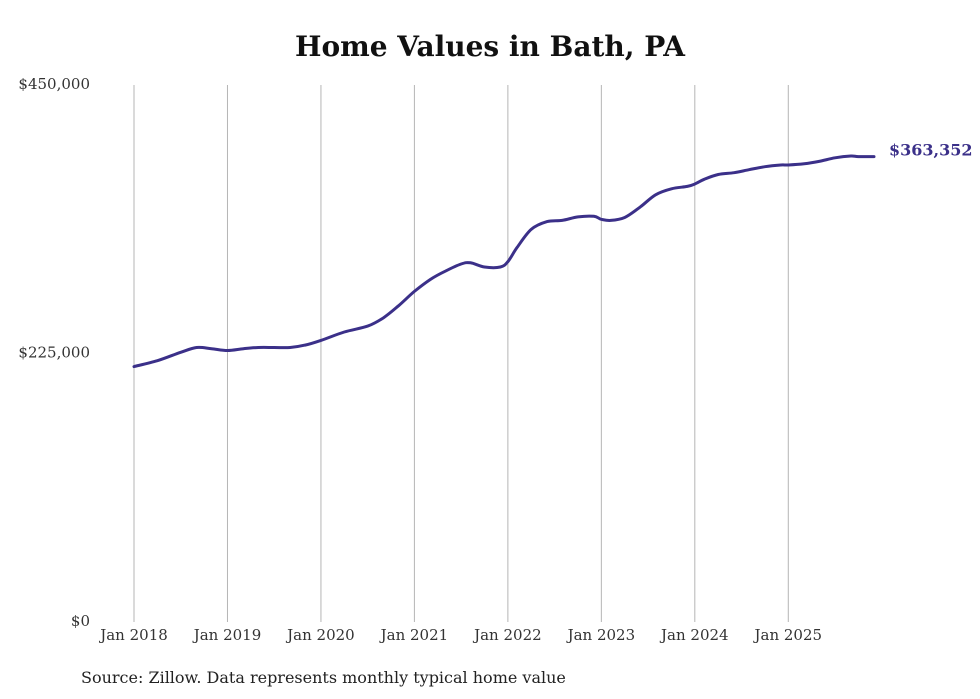  Describe the element at coordinates (507, 635) in the screenshot. I see `x-tick-label: Jan 2022` at that location.